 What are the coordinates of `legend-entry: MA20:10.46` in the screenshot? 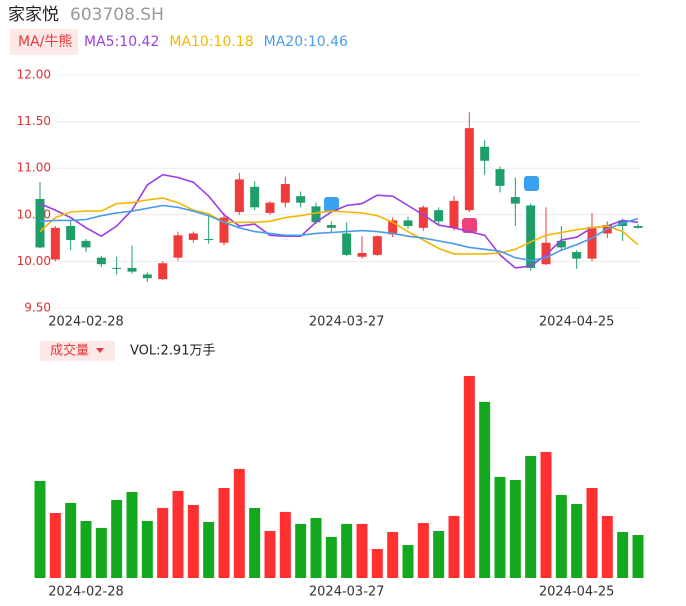 It's located at (306, 42).